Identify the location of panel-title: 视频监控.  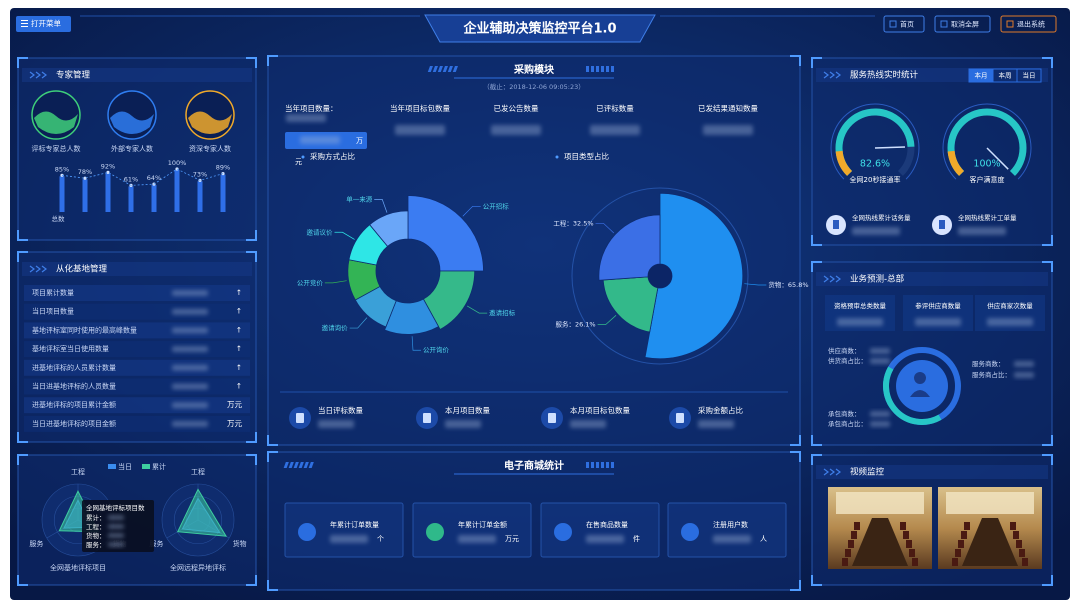
(867, 472).